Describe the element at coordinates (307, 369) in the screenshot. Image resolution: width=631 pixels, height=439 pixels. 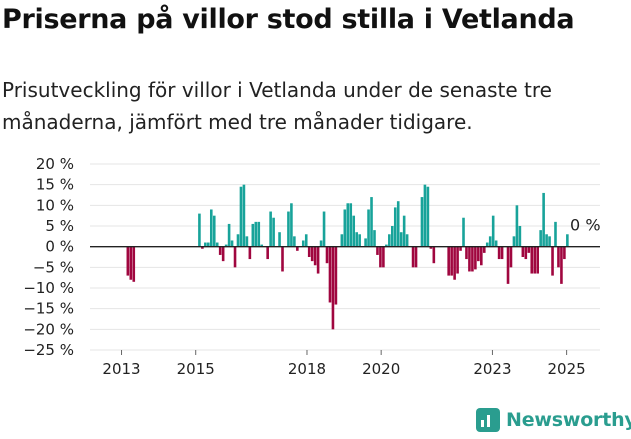
I see `x-tick-label: 2018` at that location.